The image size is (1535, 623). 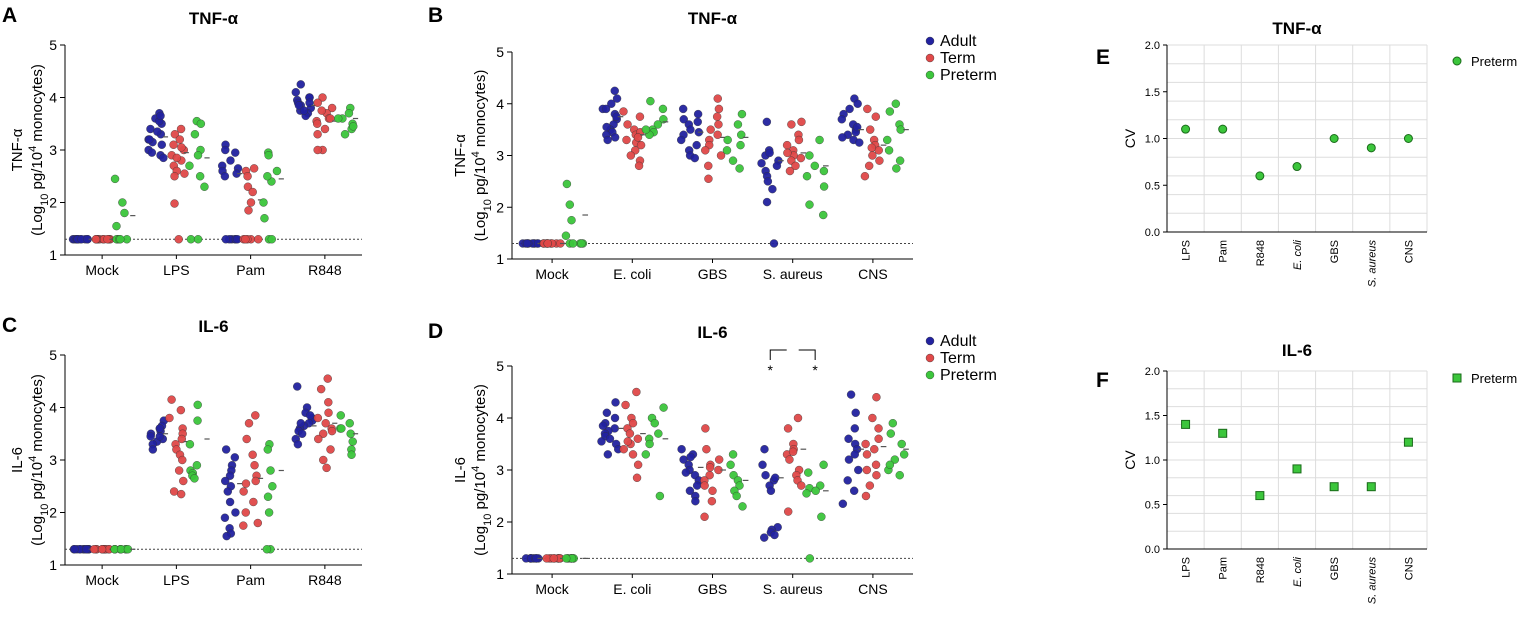 I want to click on x-tick-label: Mock, so click(x=102, y=270).